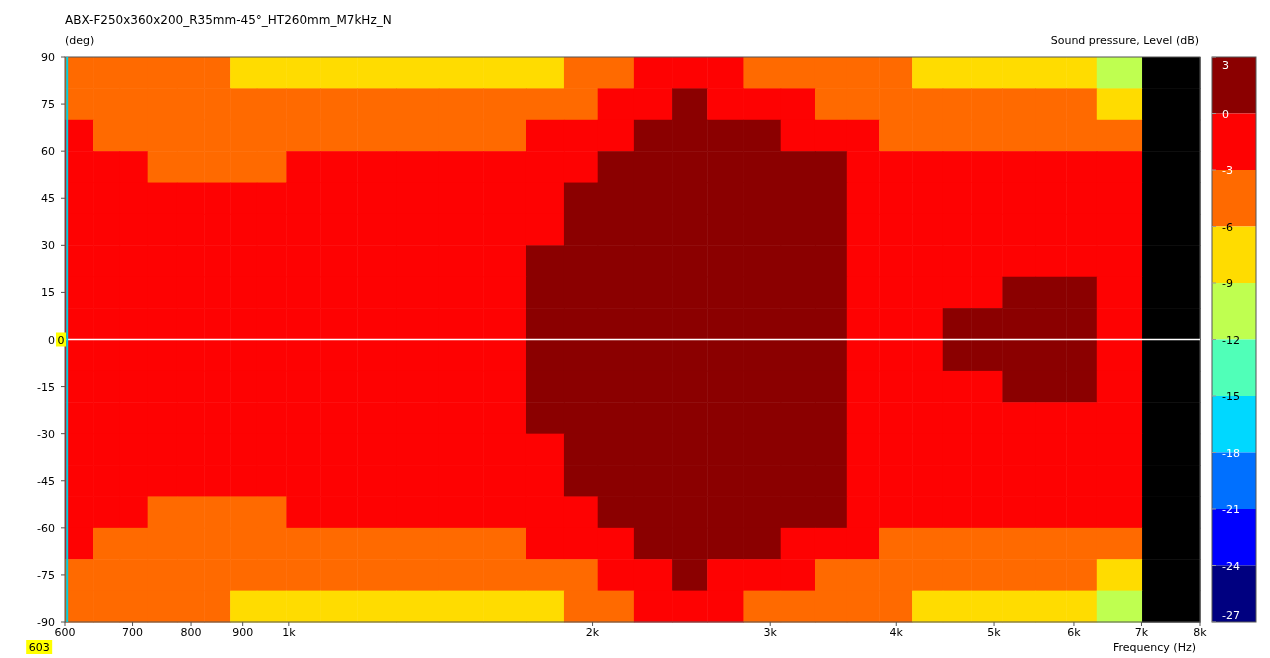  What do you see at coordinates (46, 528) in the screenshot?
I see `y-tick-label: -60` at bounding box center [46, 528].